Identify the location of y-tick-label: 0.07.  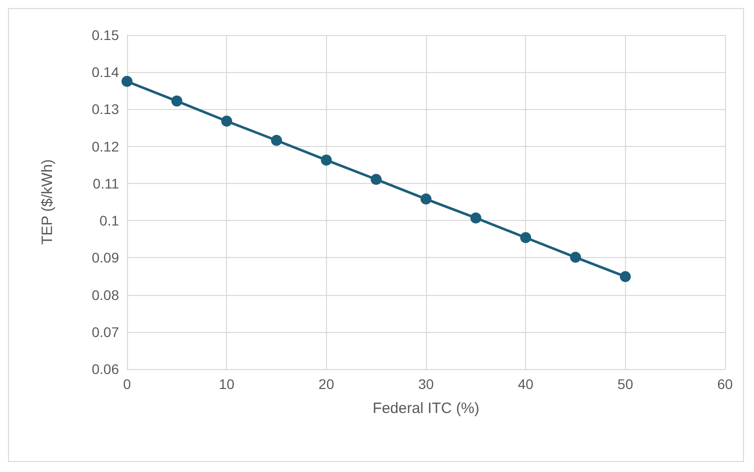
(106, 332).